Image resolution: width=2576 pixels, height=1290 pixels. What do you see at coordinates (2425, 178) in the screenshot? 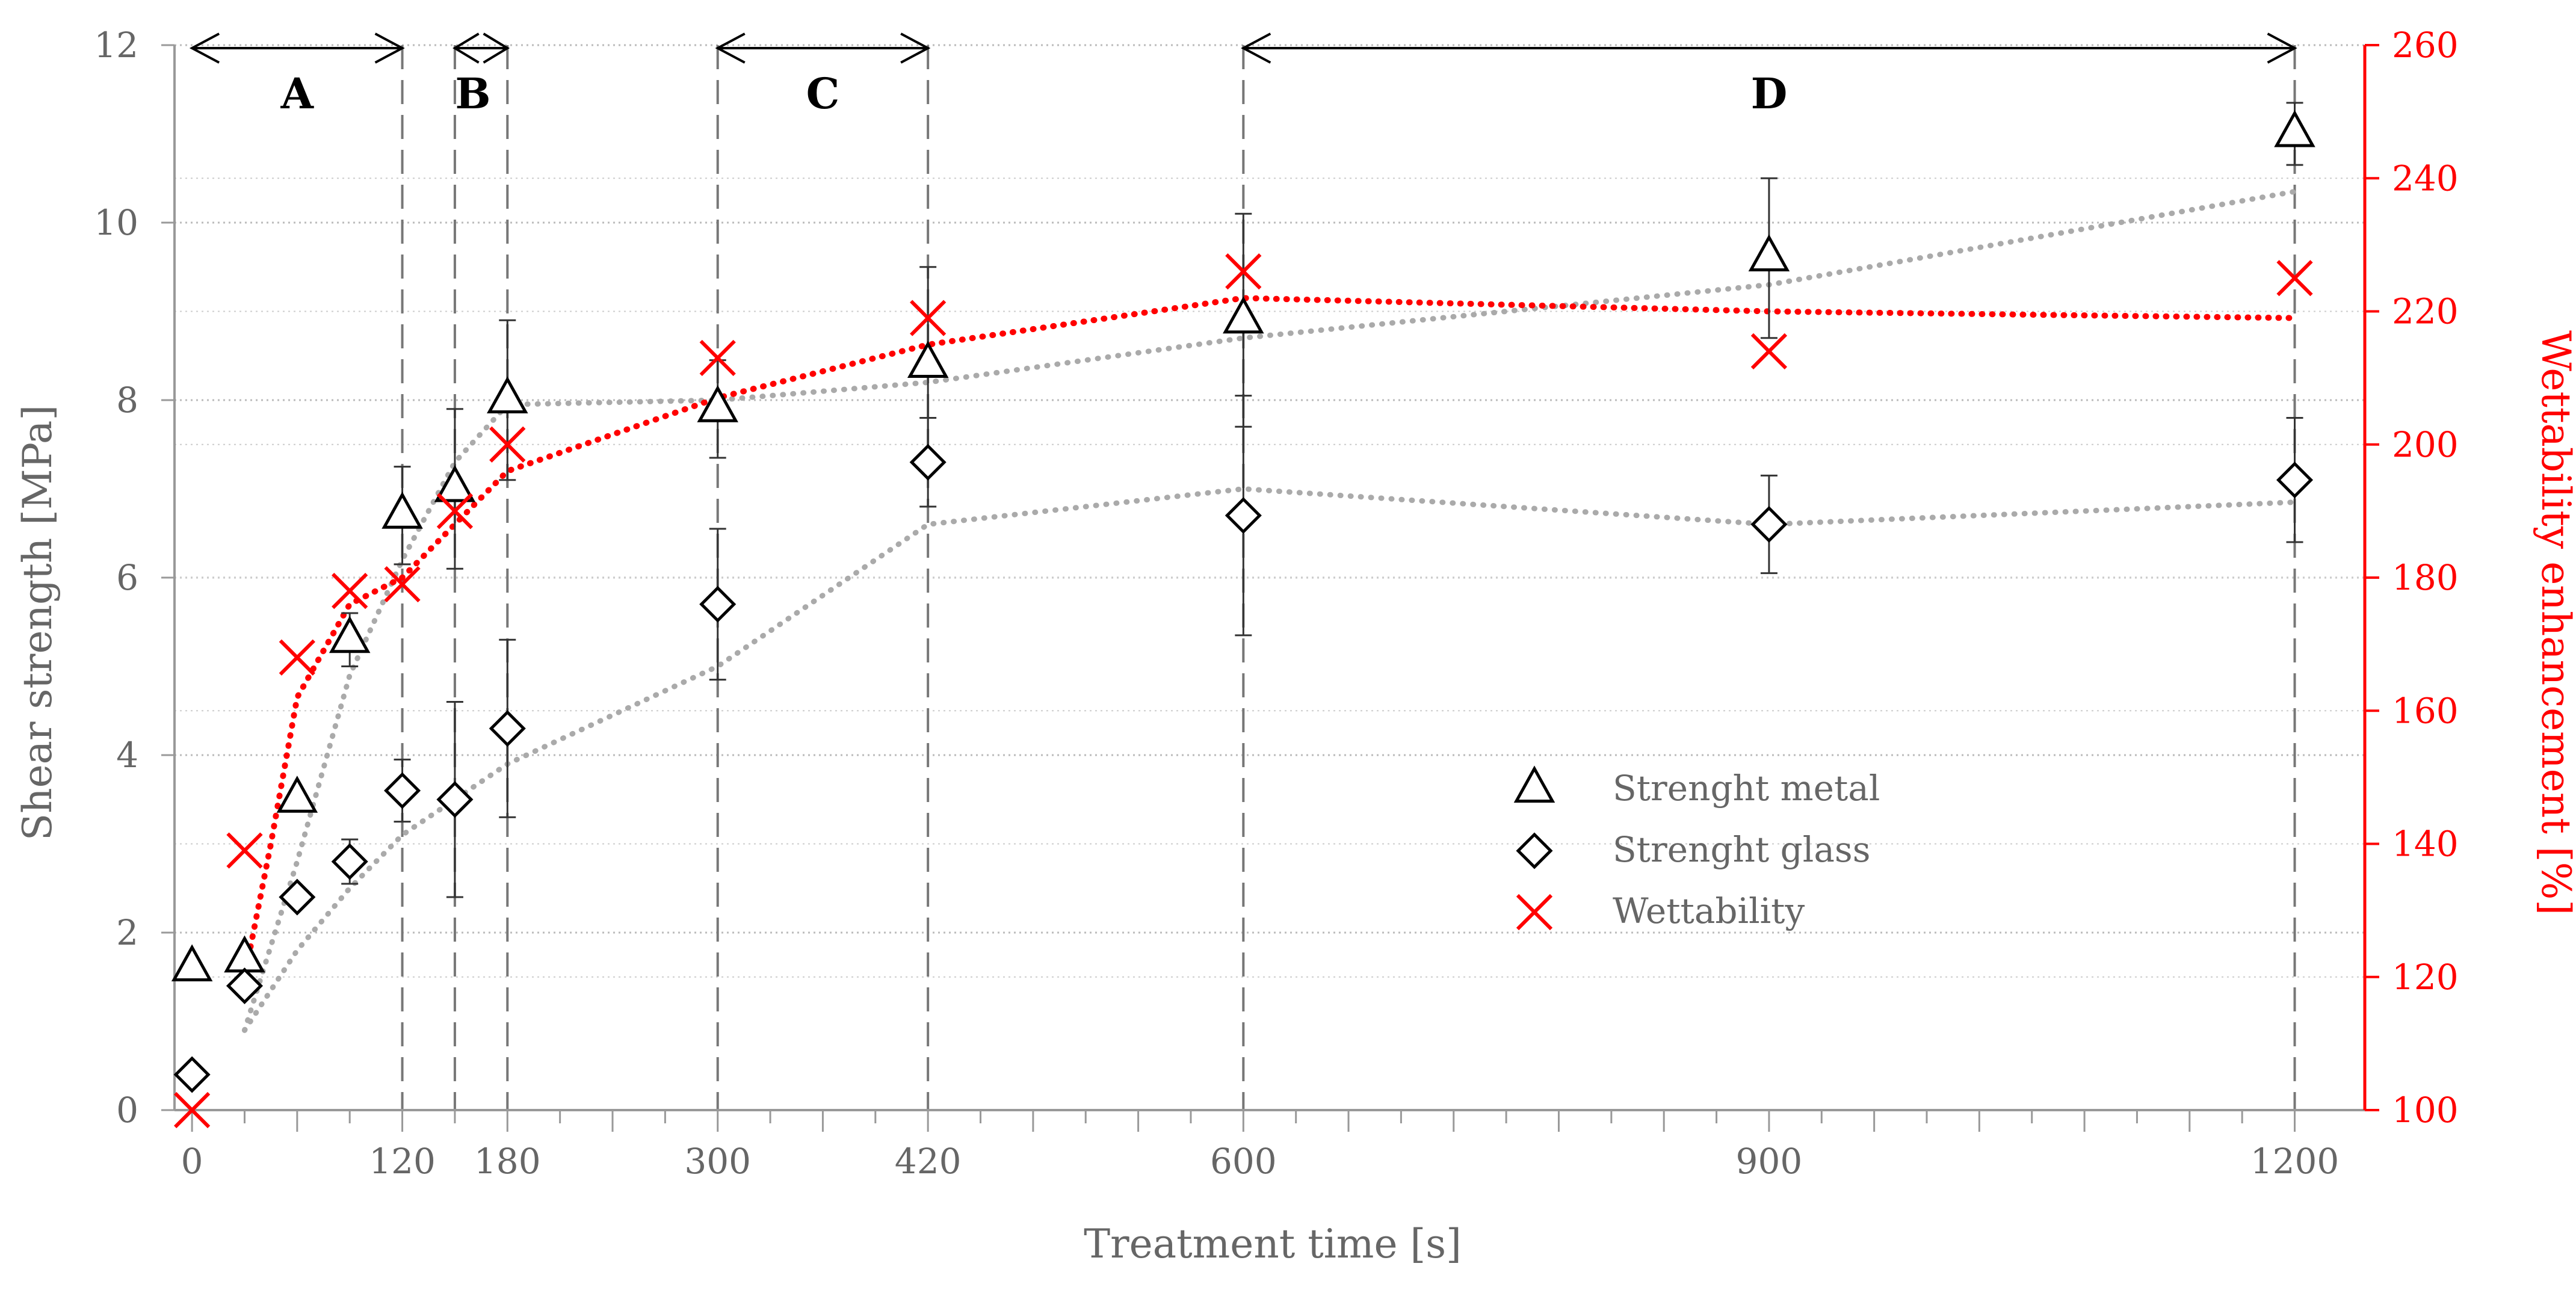
I see `y-right-tick-label: 240` at bounding box center [2425, 178].